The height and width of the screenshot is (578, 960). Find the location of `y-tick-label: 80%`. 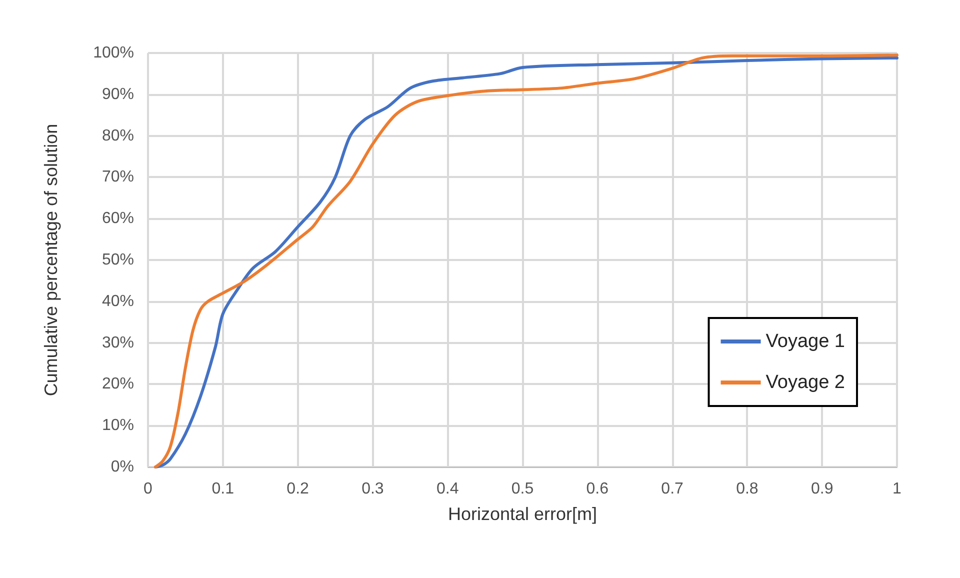

y-tick-label: 80% is located at coordinates (118, 135).